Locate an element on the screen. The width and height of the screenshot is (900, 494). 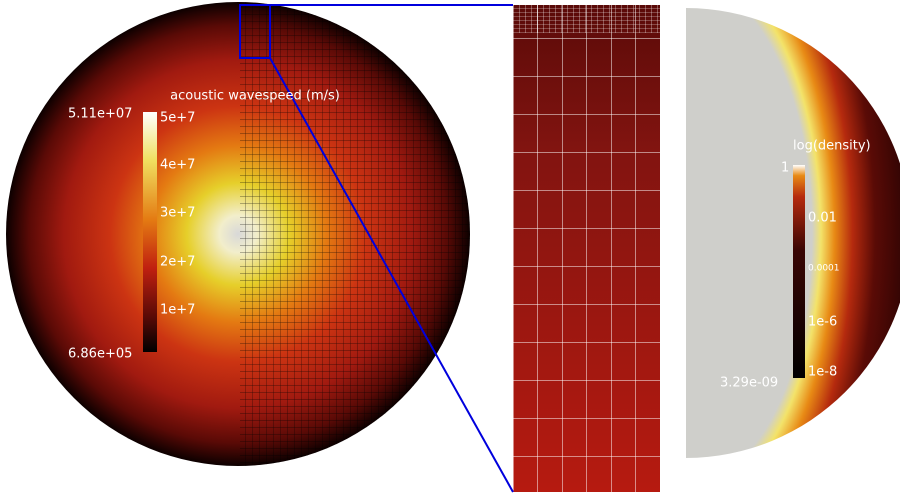
tick-label: 0.0001 is located at coordinates (824, 269).